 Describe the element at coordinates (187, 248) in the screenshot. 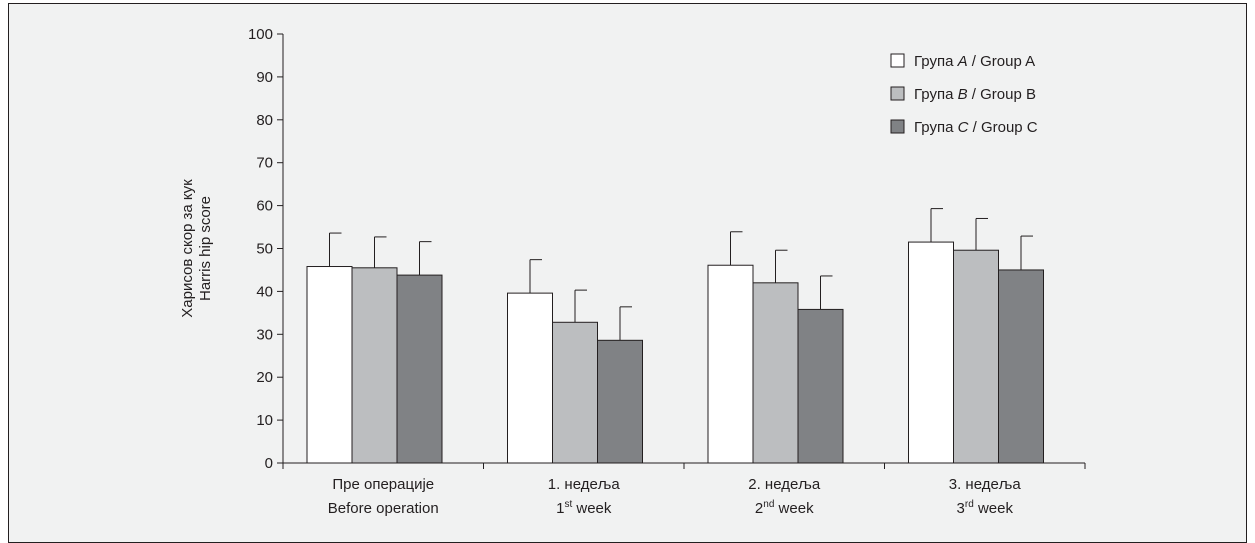

I see `y-axis-title-line1: Харисов скор за кук` at that location.